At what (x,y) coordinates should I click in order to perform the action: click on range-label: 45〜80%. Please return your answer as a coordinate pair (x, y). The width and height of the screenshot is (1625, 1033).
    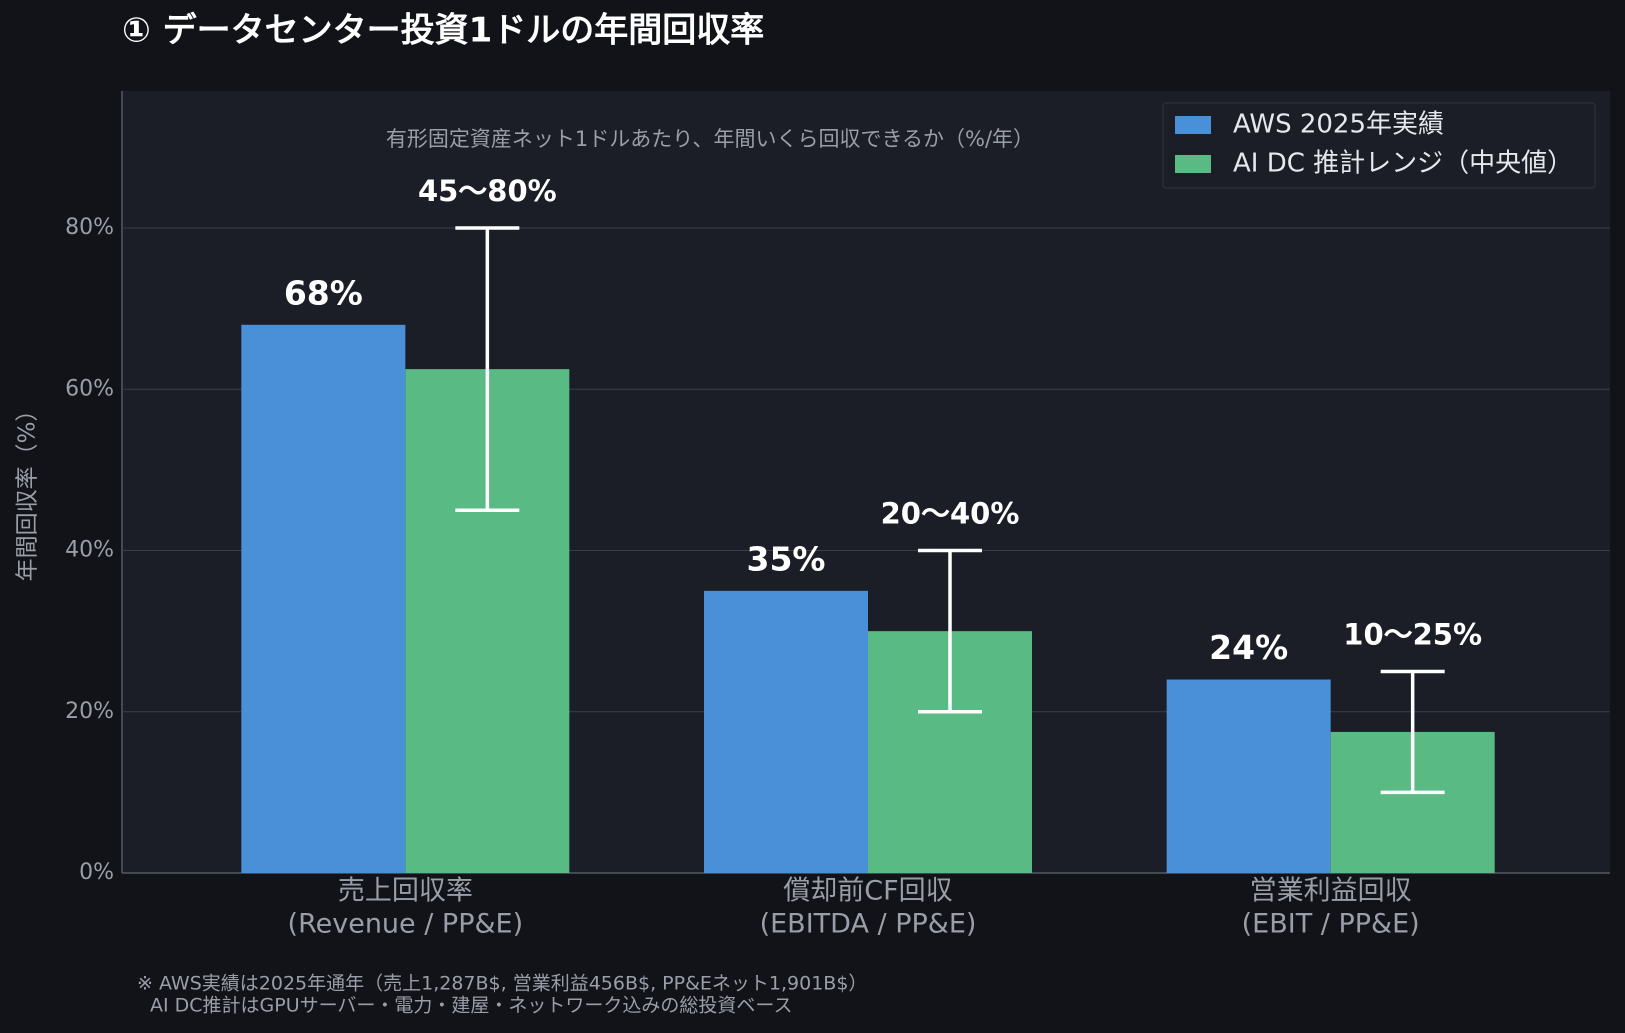
    Looking at the image, I should click on (487, 191).